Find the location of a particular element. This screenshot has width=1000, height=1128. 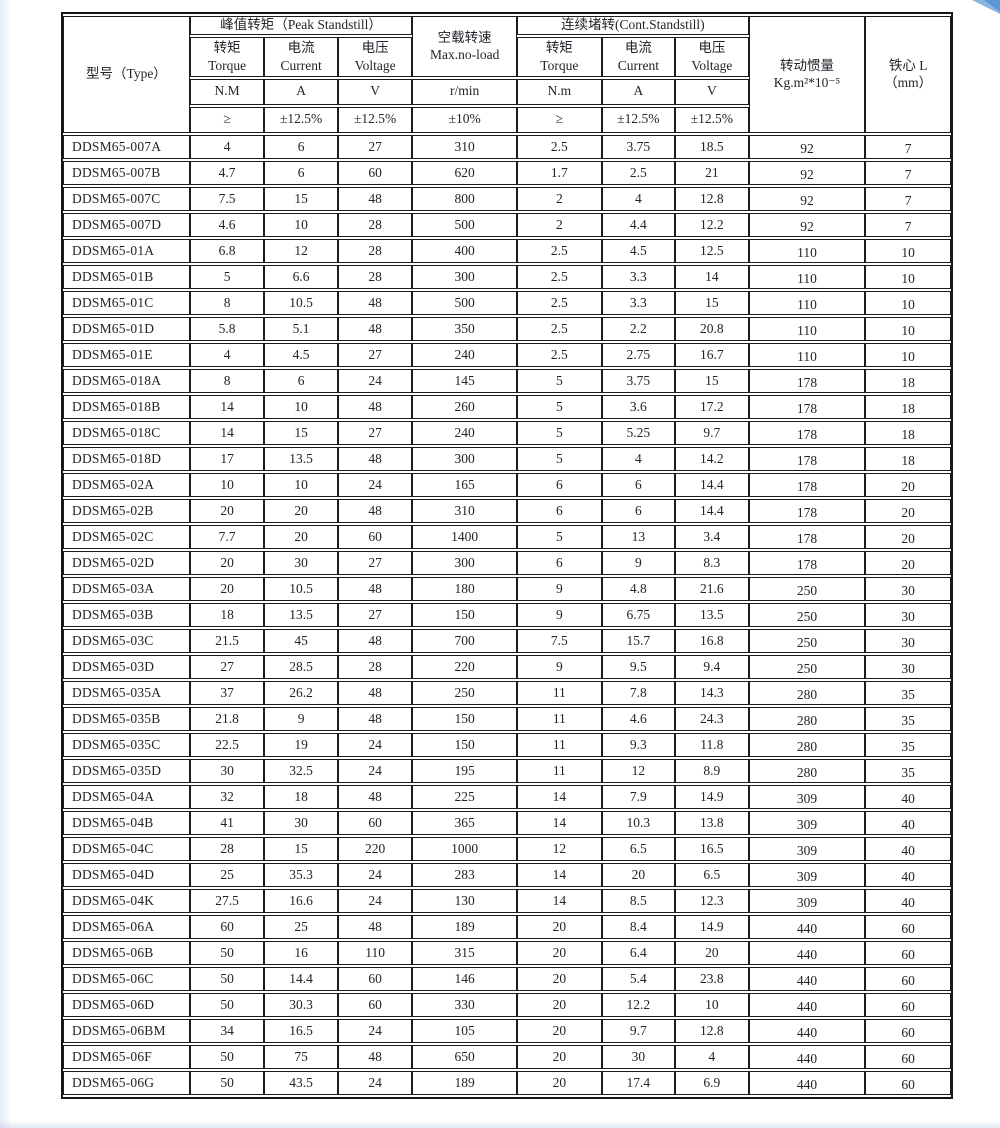

header-cont-current: 电流 Current is located at coordinates (638, 56).